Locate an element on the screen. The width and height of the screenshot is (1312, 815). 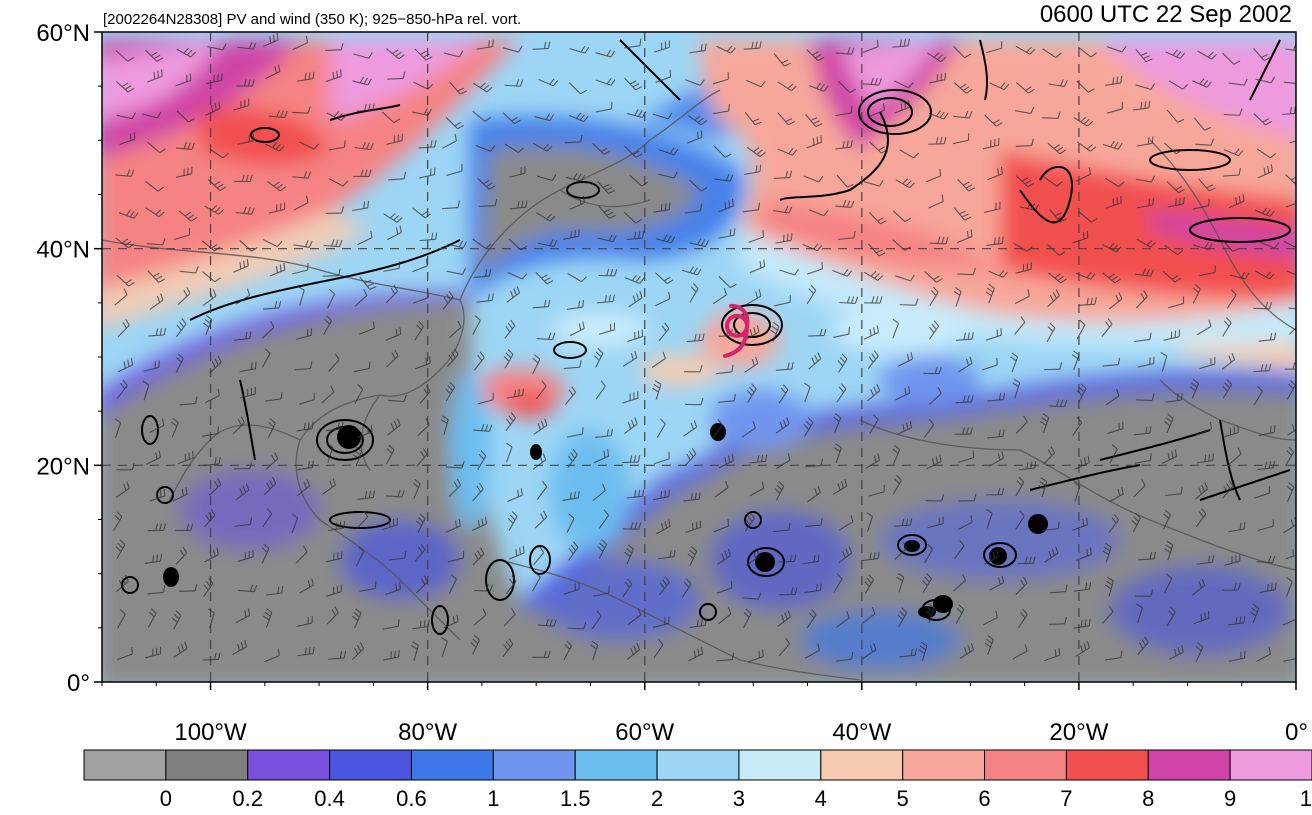
lon-tick-label: 80°W is located at coordinates (427, 732).